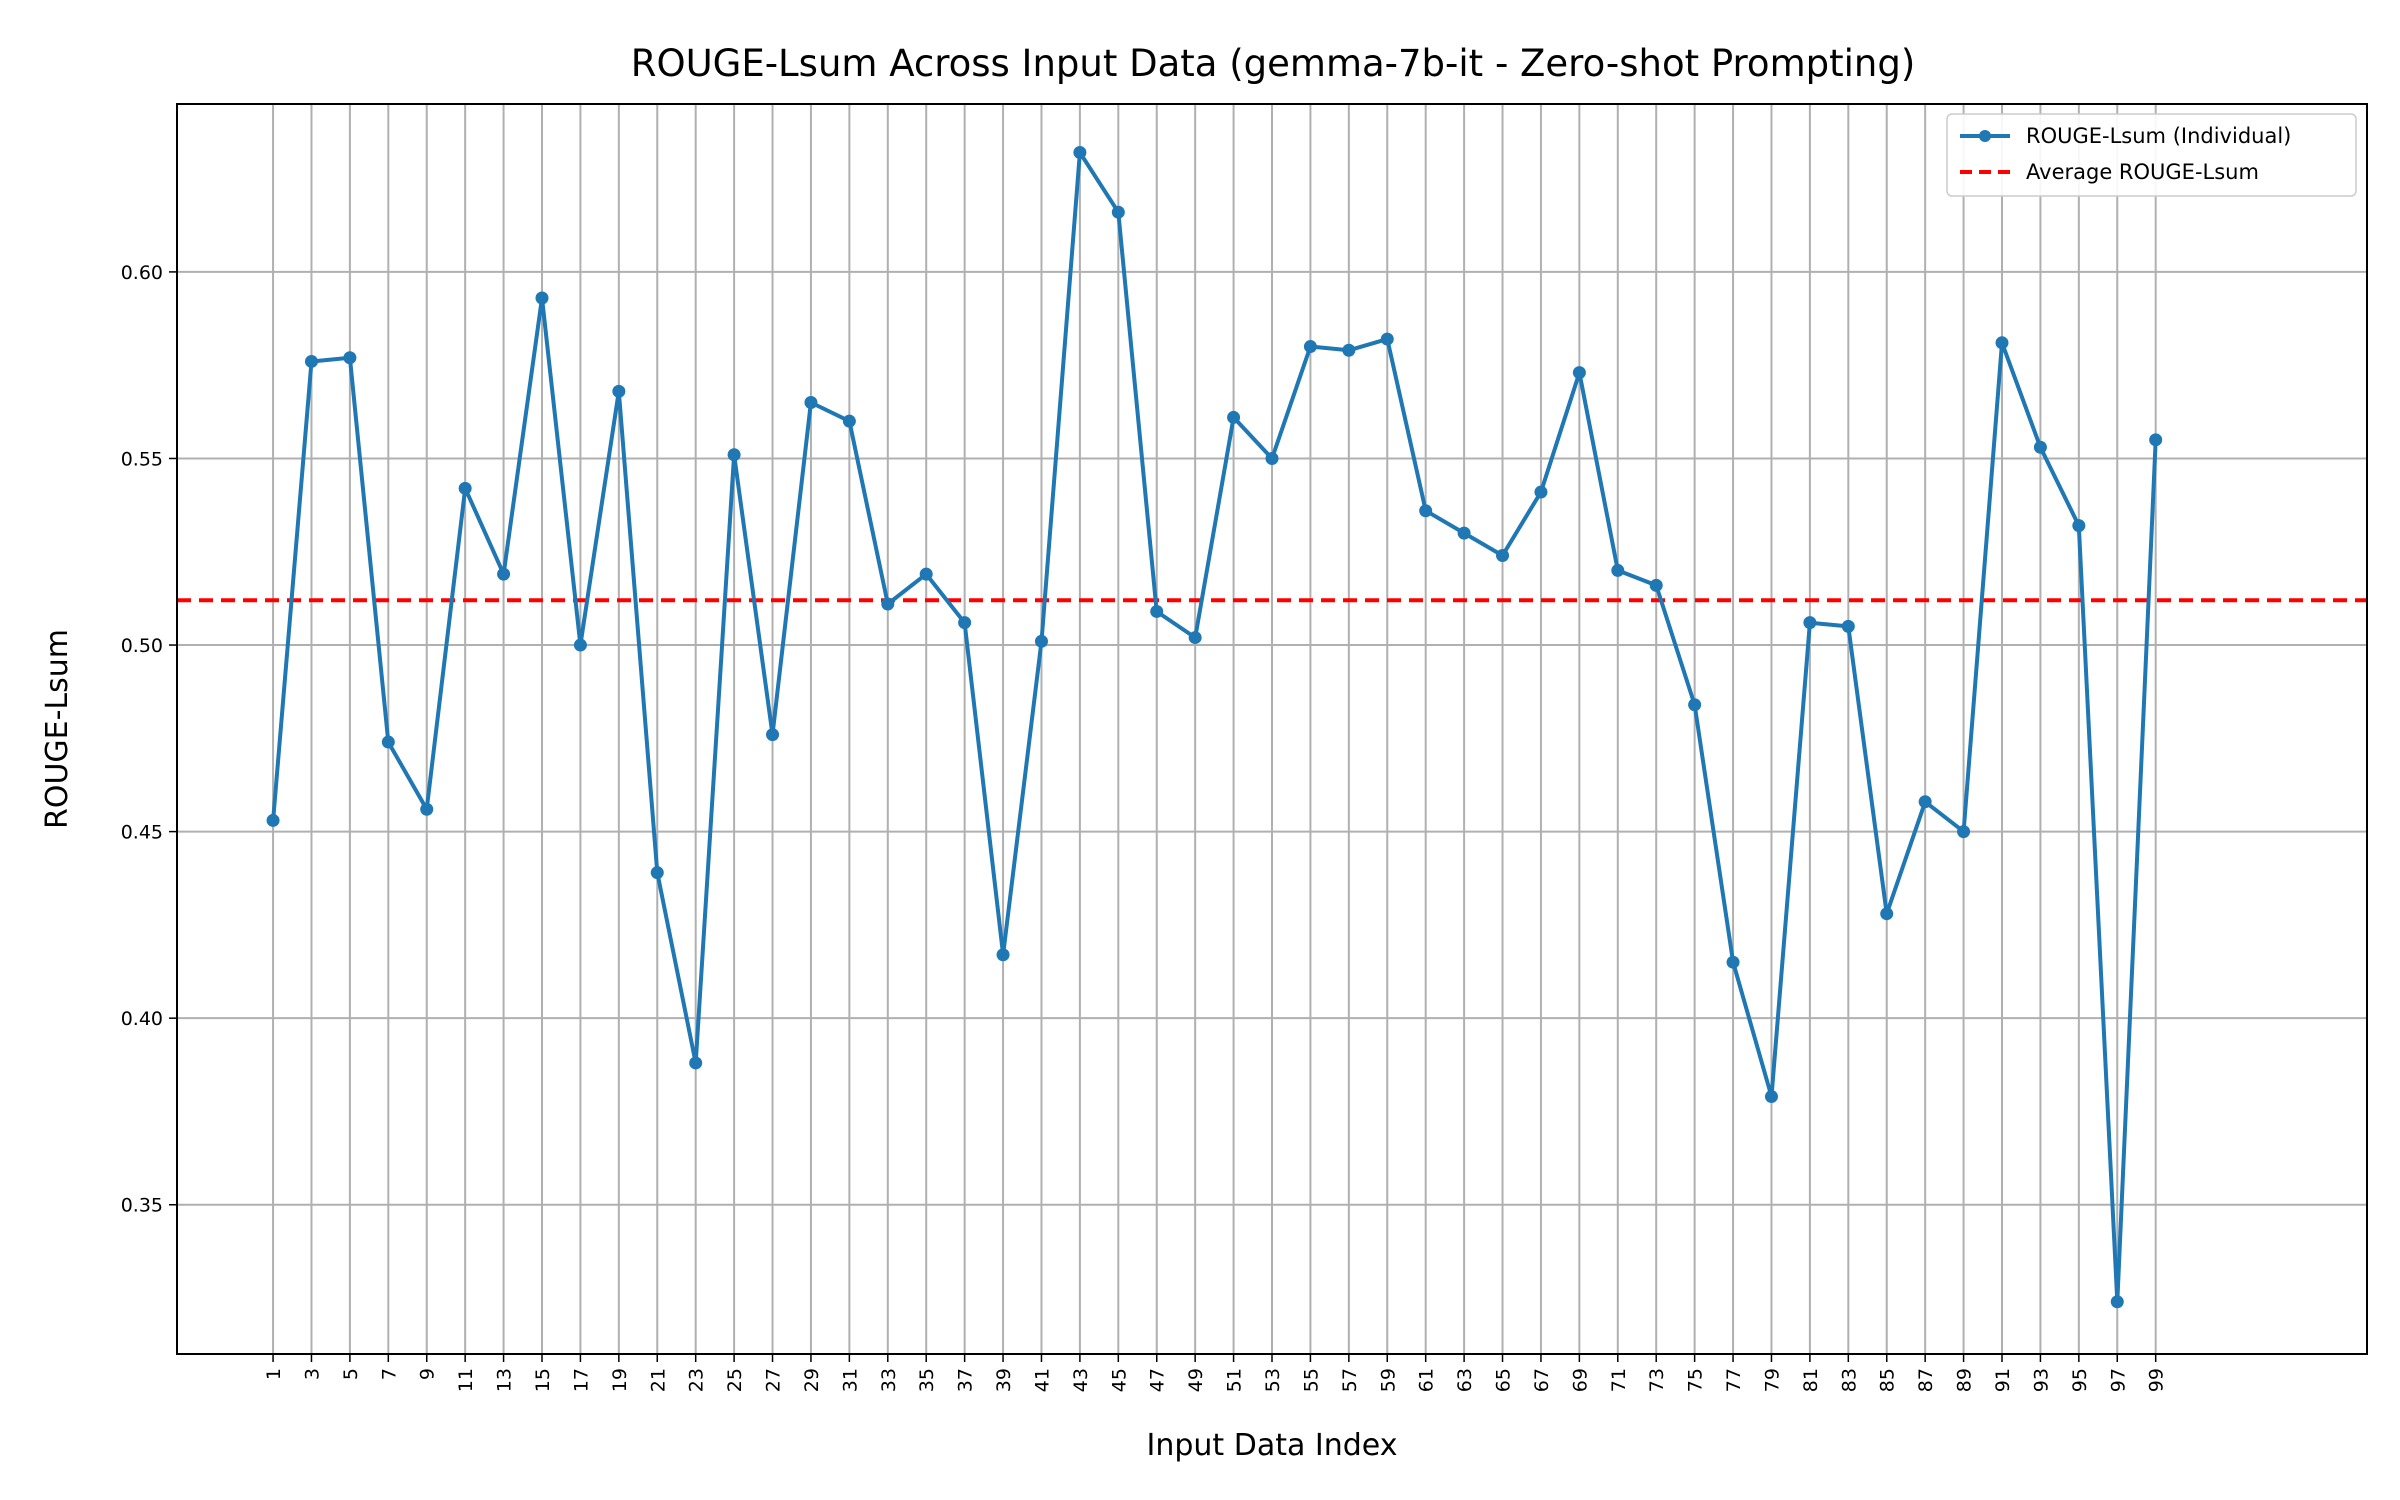 This screenshot has width=2400, height=1500. Describe the element at coordinates (1965, 1380) in the screenshot. I see `x-tick-label: 89` at that location.